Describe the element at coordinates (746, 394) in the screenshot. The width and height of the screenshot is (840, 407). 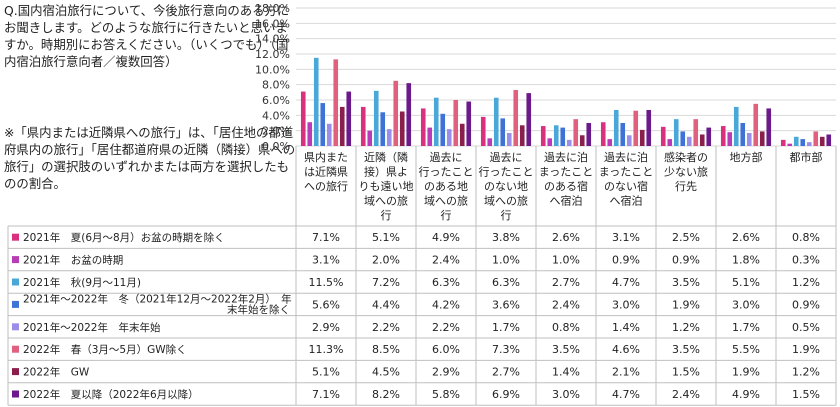
I see `data-label: 4.9%` at that location.